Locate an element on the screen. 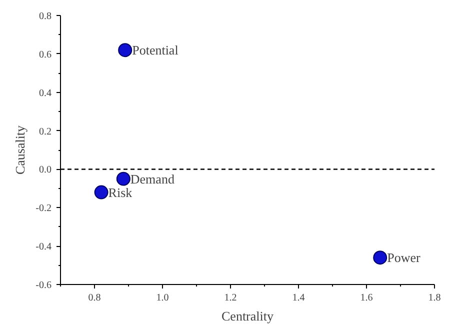 Image resolution: width=474 pixels, height=326 pixels. x-tick-label: 1.6 is located at coordinates (366, 298).